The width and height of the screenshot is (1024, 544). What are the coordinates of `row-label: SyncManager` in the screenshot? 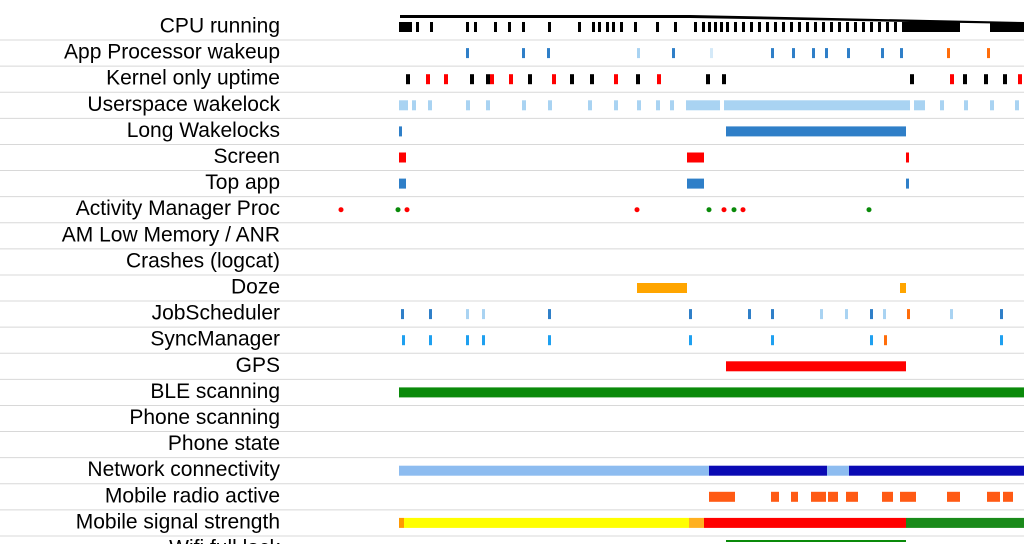 It's located at (215, 339).